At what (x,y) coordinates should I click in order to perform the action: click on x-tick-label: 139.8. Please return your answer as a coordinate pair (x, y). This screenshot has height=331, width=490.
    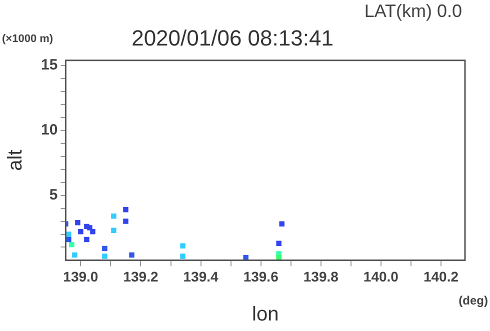
    Looking at the image, I should click on (321, 276).